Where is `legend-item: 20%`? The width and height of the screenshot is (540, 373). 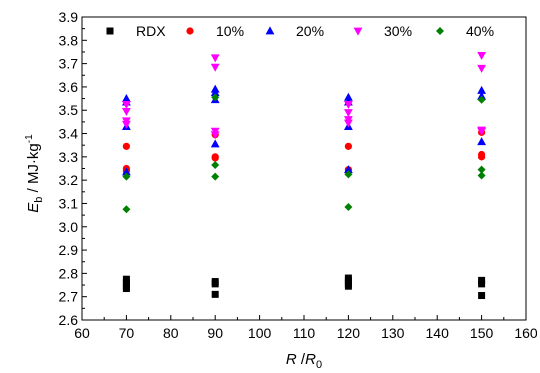 legend-item: 20% is located at coordinates (294, 31).